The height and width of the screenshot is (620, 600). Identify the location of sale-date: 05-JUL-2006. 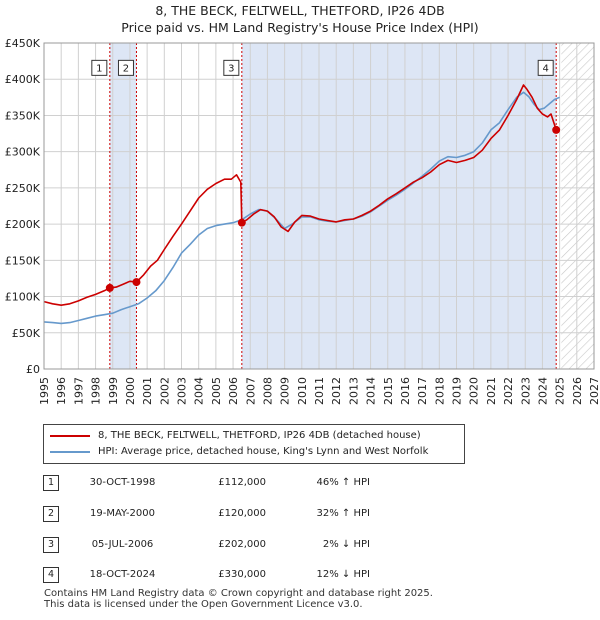
(122, 544).